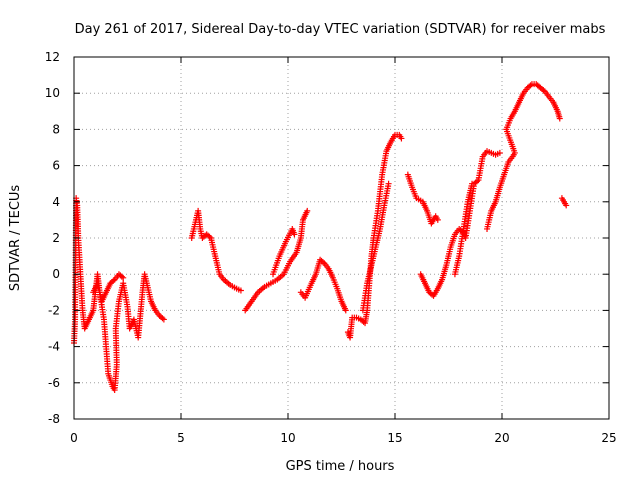 The height and width of the screenshot is (480, 640). What do you see at coordinates (608, 438) in the screenshot?
I see `x-tick-label: 25` at bounding box center [608, 438].